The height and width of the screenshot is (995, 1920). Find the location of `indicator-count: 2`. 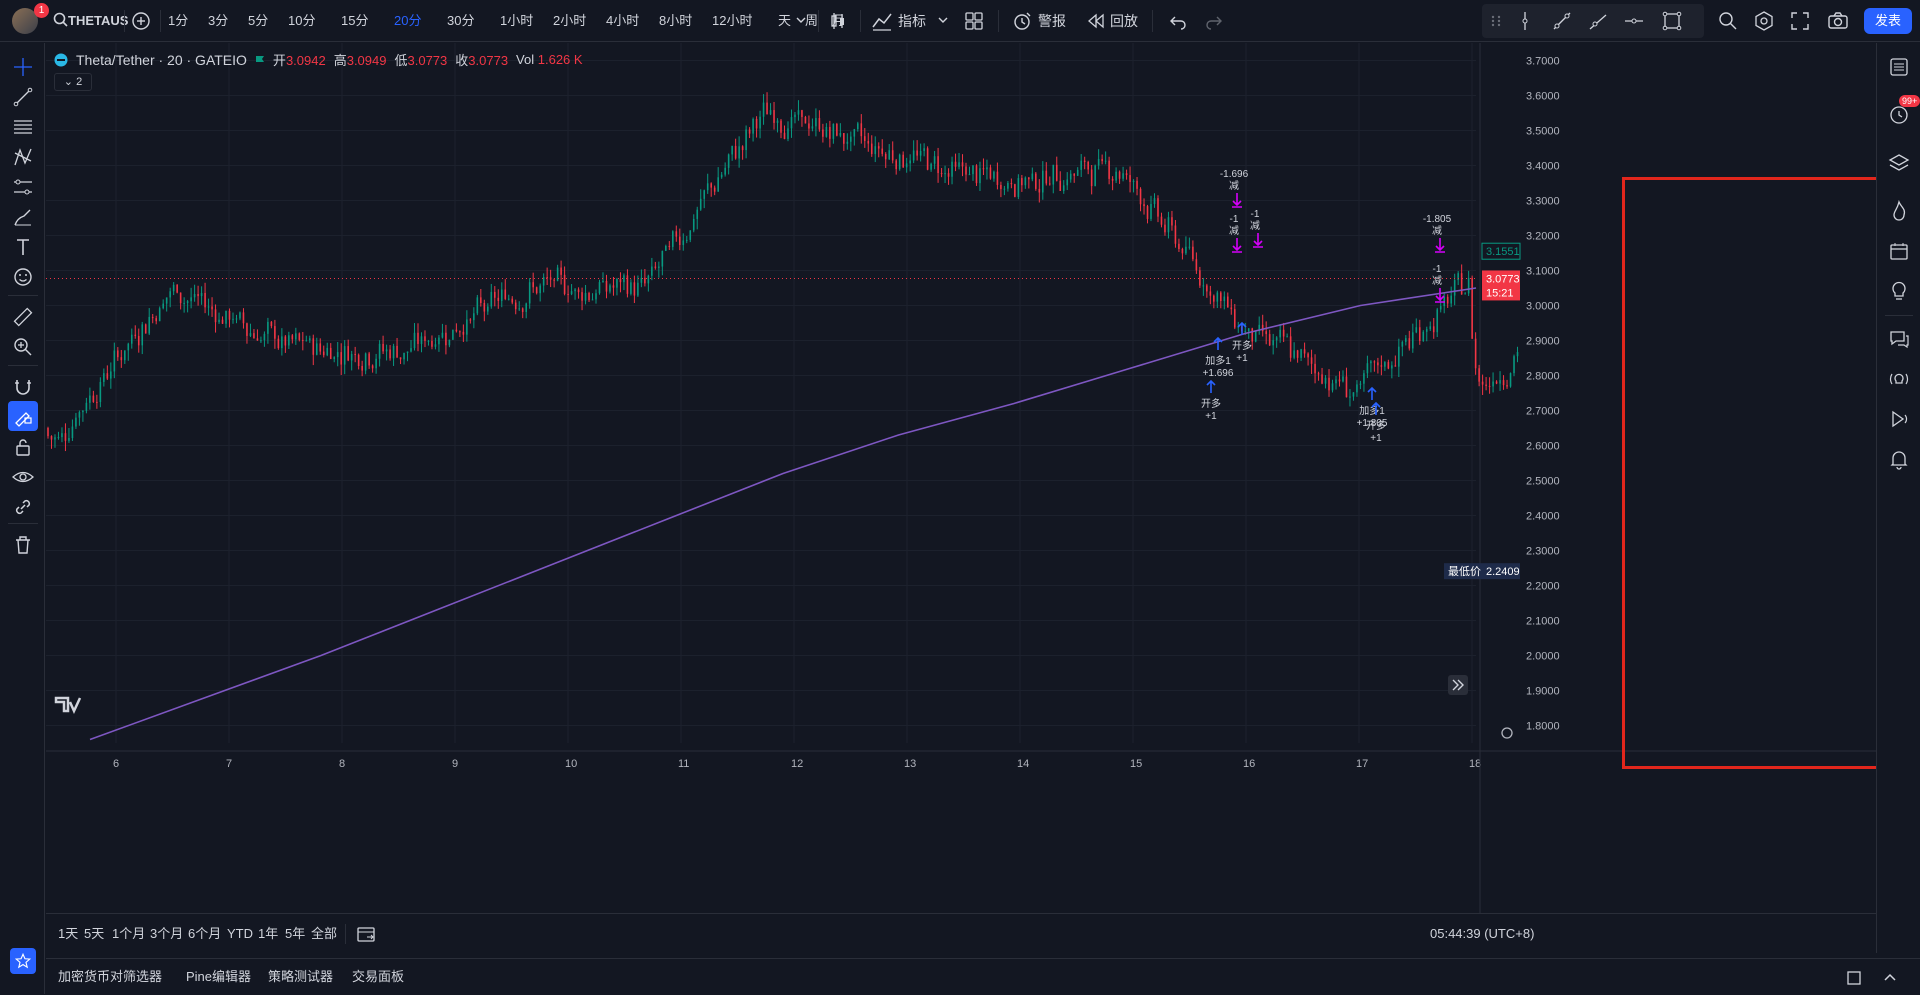

indicator-count: 2 is located at coordinates (79, 82).